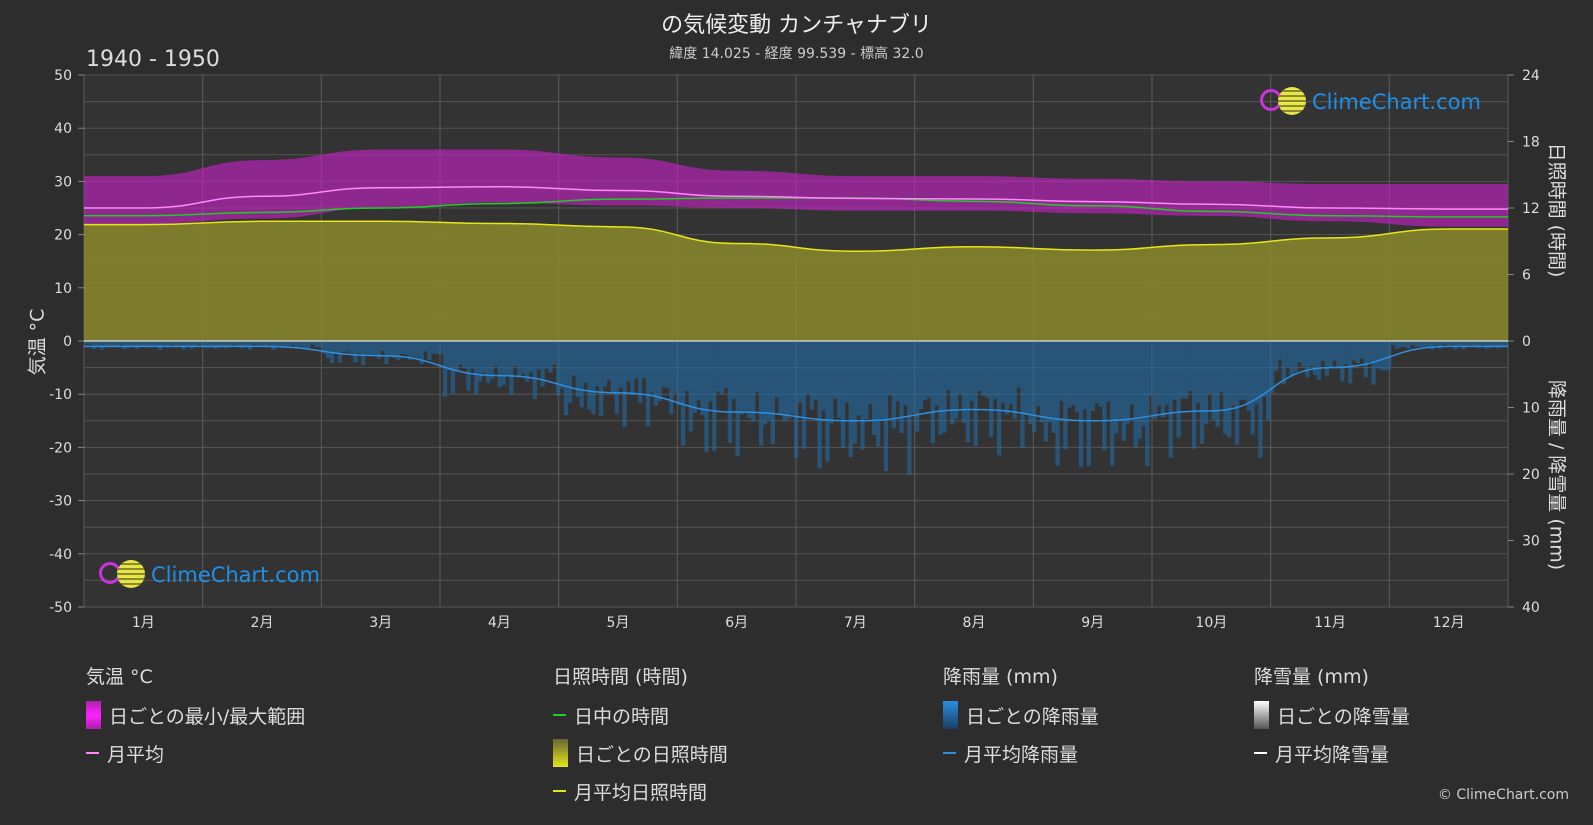 The height and width of the screenshot is (825, 1593). I want to click on legend-item: 日ごとの日照時間, so click(640, 753).